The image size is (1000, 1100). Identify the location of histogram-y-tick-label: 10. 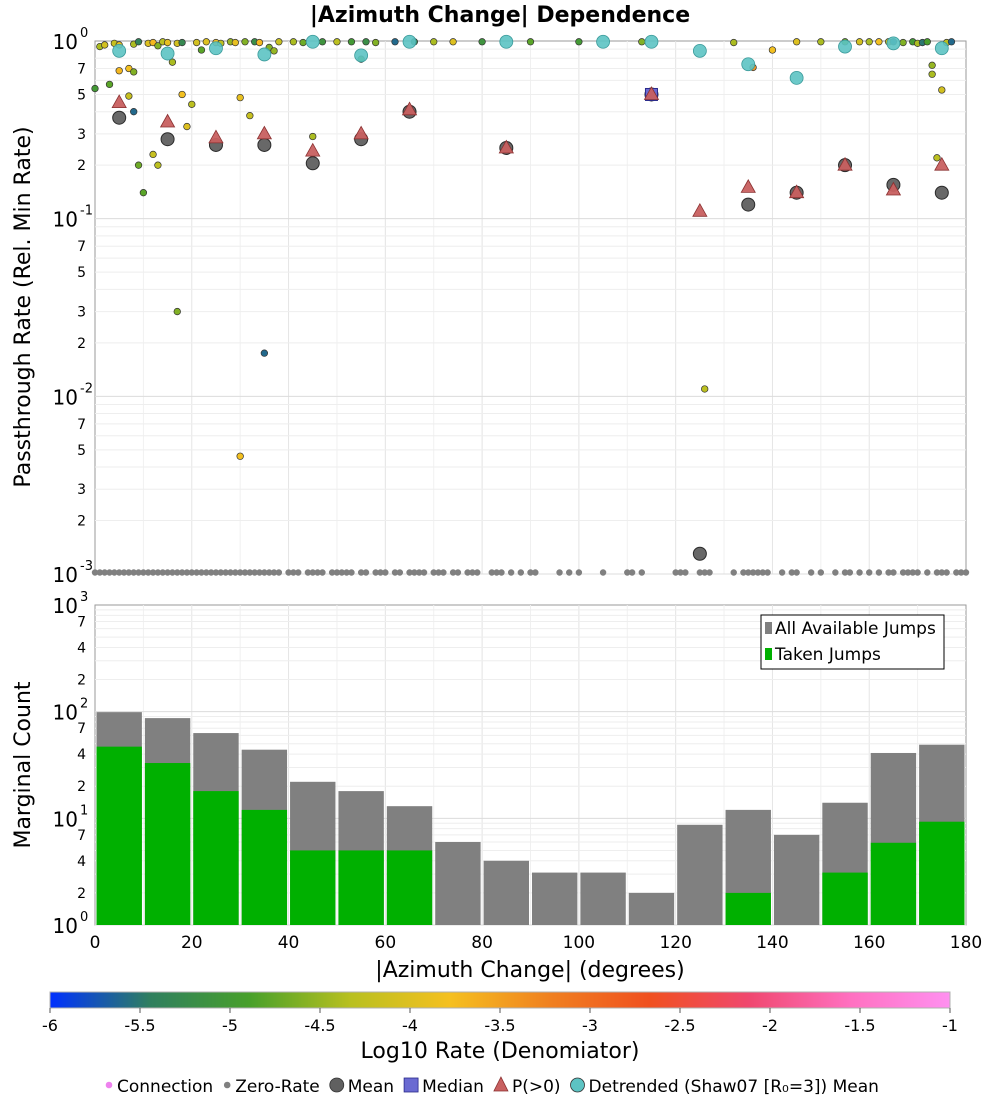
(65, 926).